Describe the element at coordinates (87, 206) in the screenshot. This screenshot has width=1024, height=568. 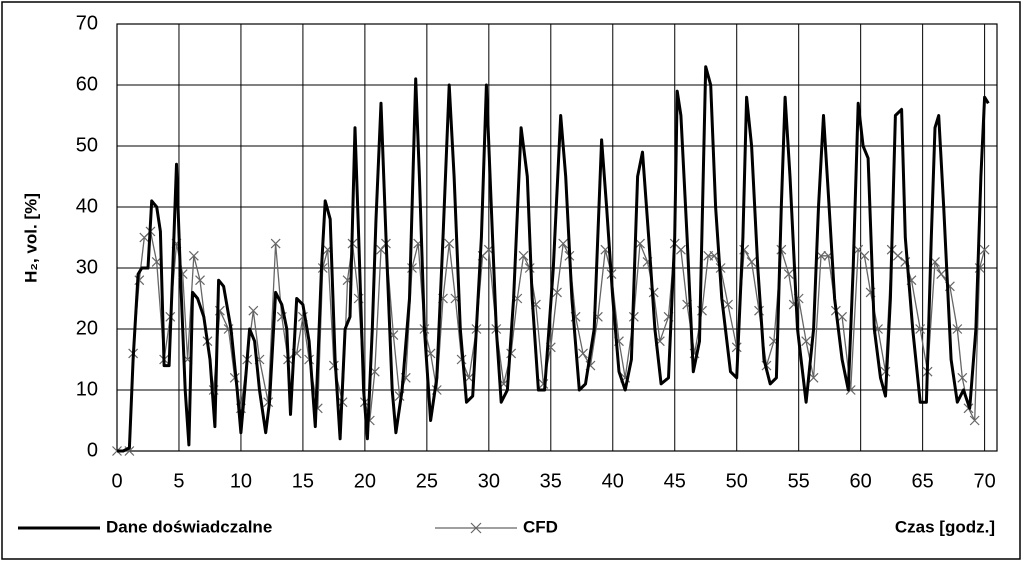
I see `y-tick-label: 40` at that location.